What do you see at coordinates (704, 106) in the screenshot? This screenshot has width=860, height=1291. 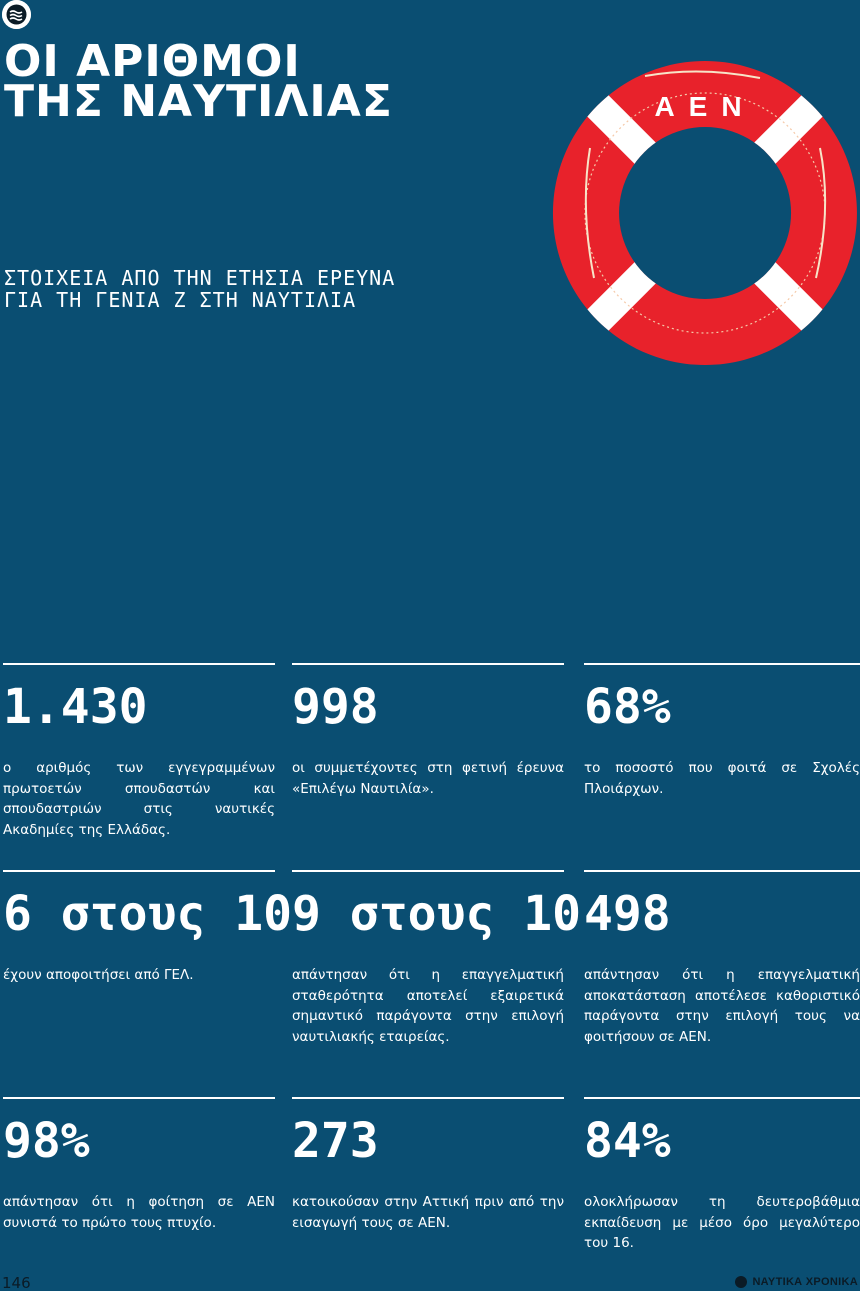 I see `lifebuoy-label: ΑΕΝ` at bounding box center [704, 106].